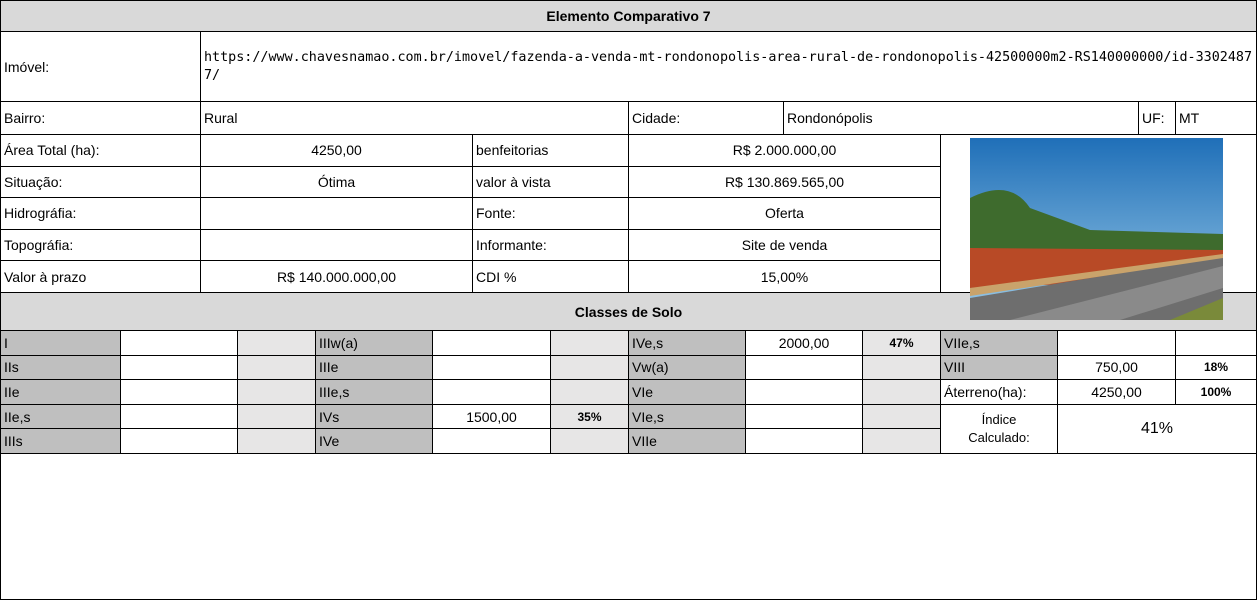  I want to click on value: R$ 130.869.565,00, so click(784, 182).